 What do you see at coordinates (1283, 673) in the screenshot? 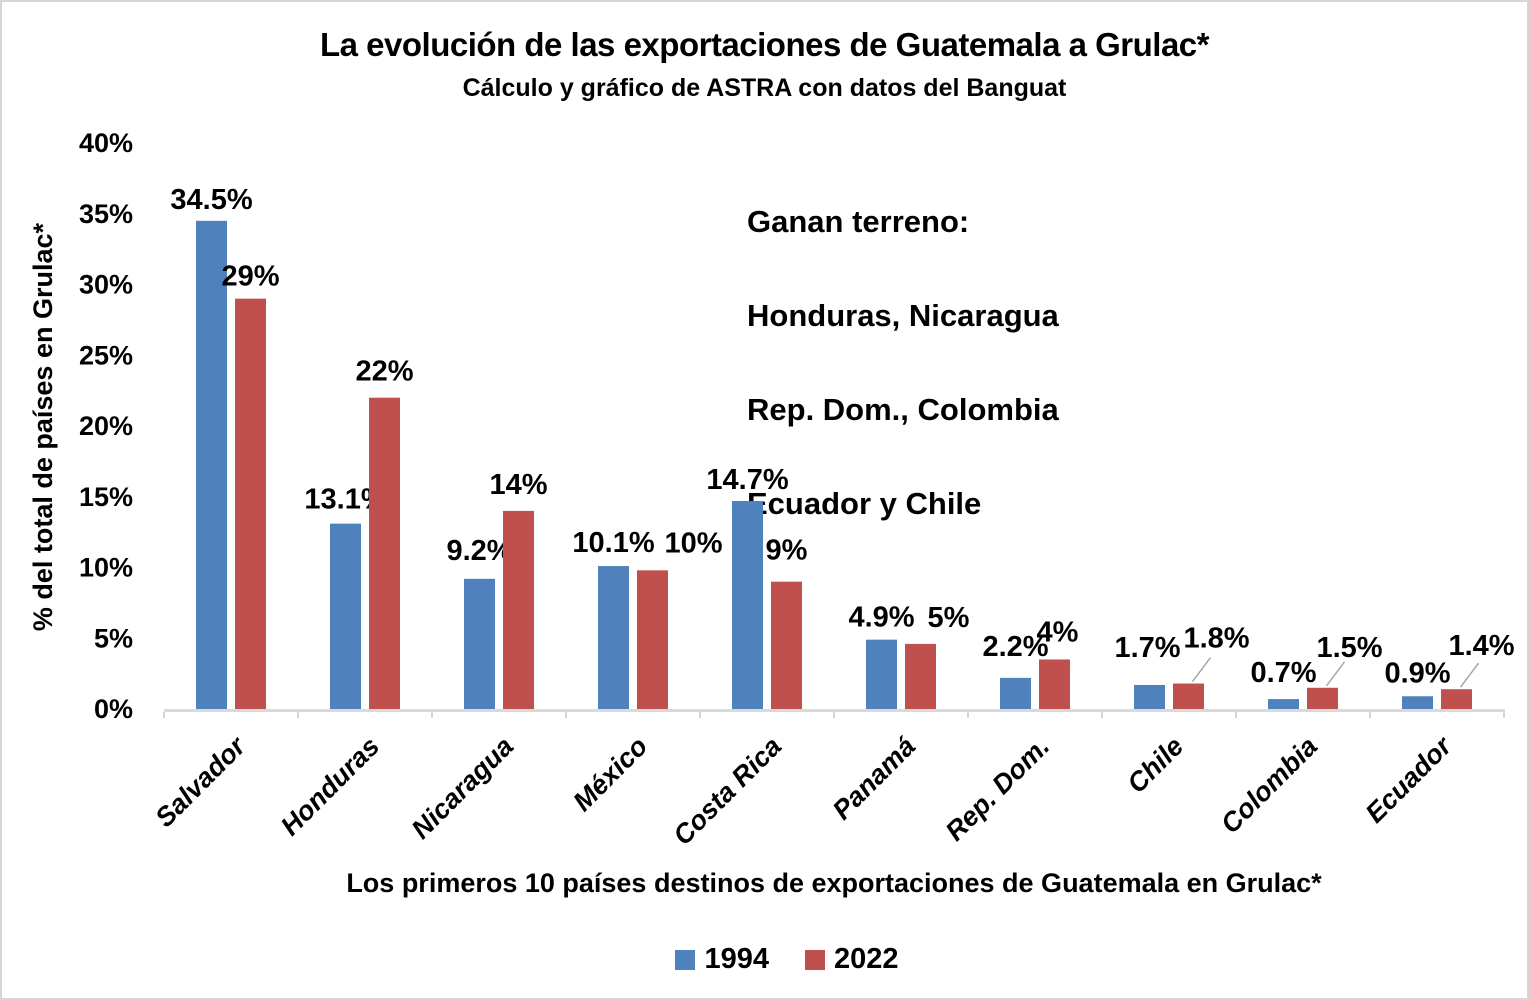
I see `value-label-1994-colombia: 0.7%` at bounding box center [1283, 673].